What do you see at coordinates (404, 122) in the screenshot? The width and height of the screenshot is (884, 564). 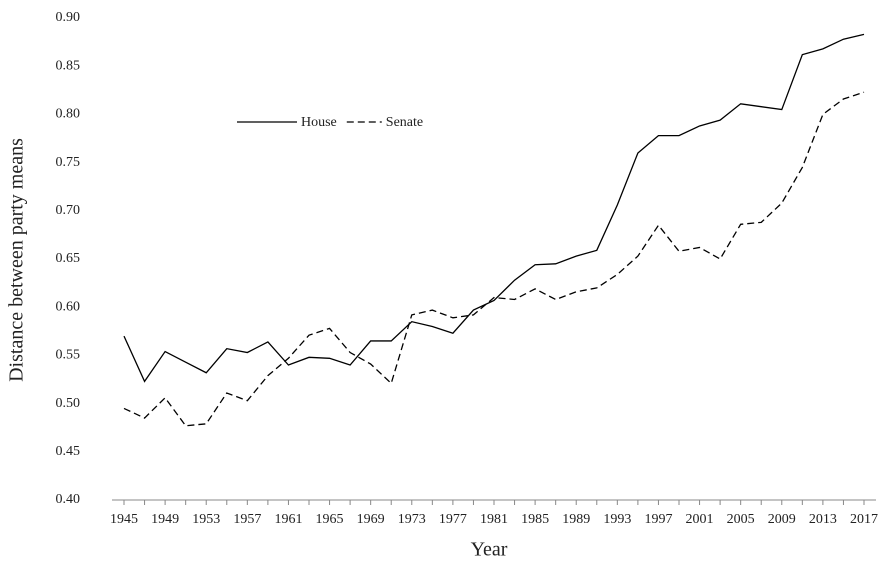 I see `legend-label: Senate` at bounding box center [404, 122].